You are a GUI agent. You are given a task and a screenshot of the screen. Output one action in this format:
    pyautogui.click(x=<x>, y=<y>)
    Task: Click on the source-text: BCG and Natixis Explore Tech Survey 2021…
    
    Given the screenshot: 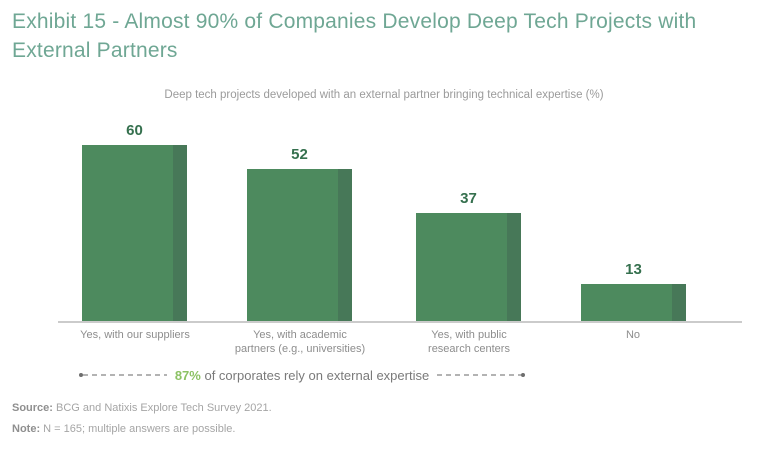 What is the action you would take?
    pyautogui.click(x=164, y=408)
    